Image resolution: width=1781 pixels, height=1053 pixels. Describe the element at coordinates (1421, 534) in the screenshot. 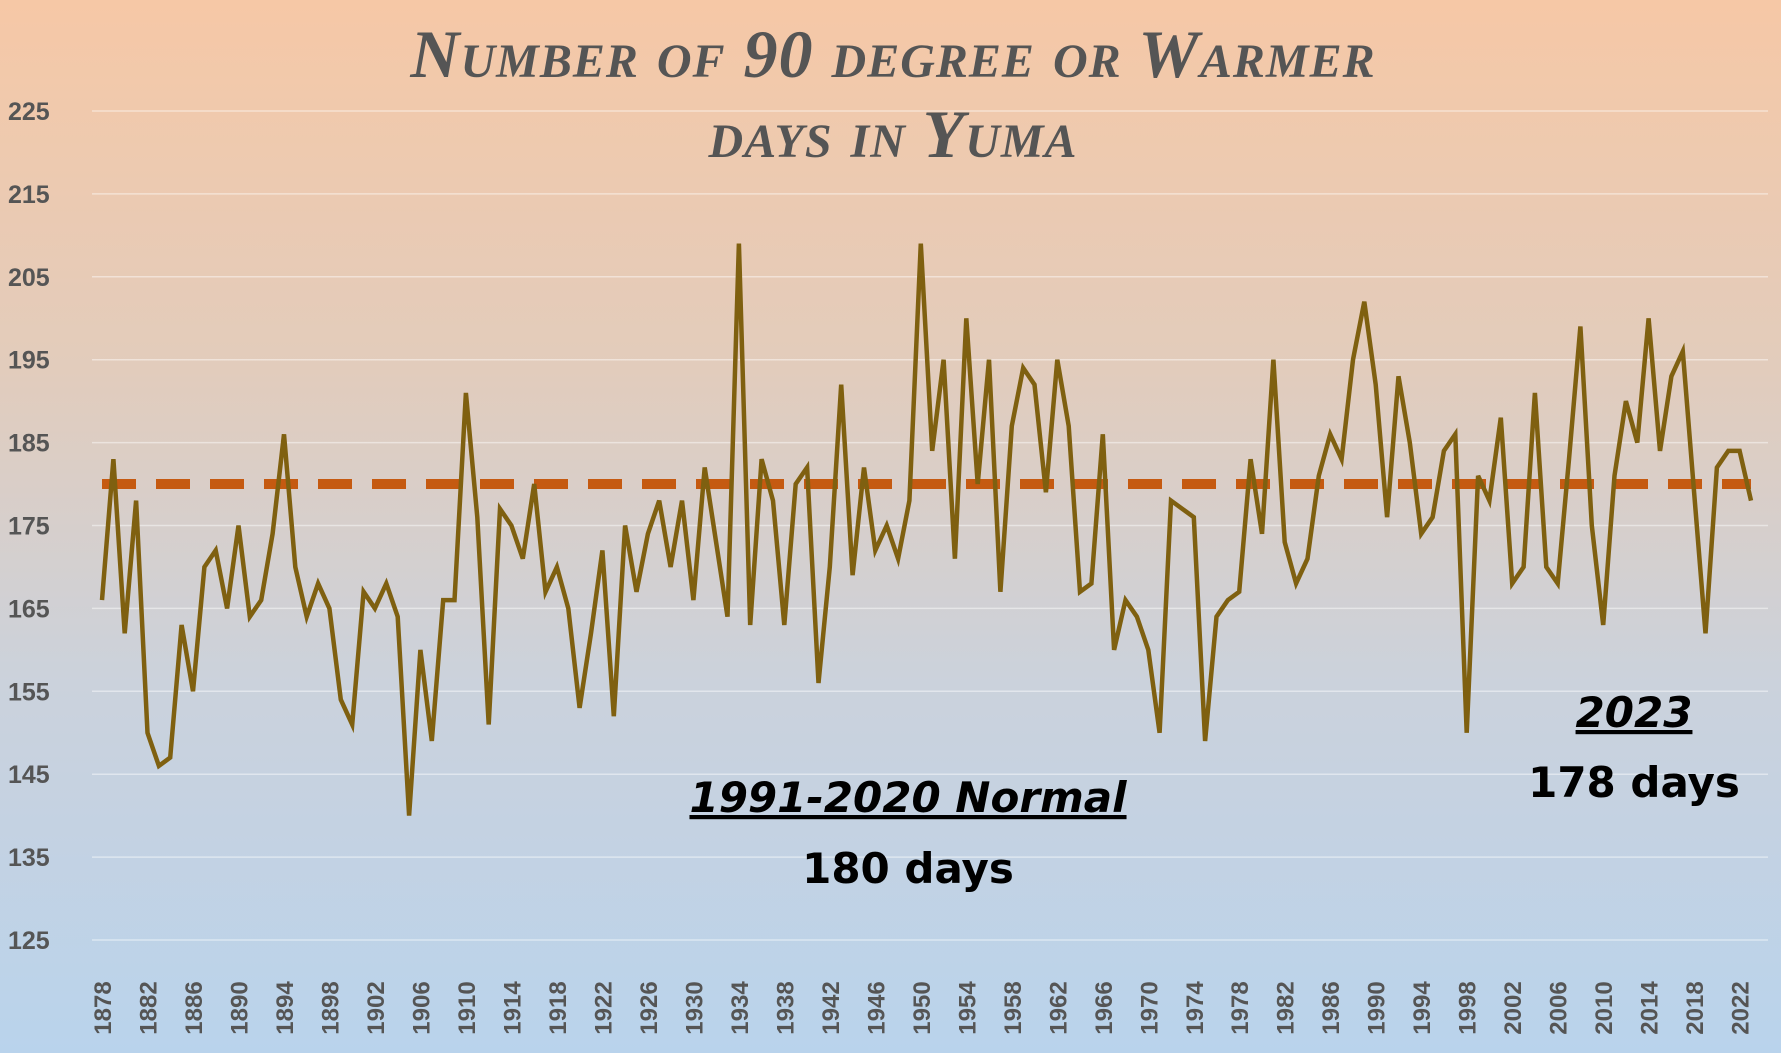

I see `data-point-1994` at that location.